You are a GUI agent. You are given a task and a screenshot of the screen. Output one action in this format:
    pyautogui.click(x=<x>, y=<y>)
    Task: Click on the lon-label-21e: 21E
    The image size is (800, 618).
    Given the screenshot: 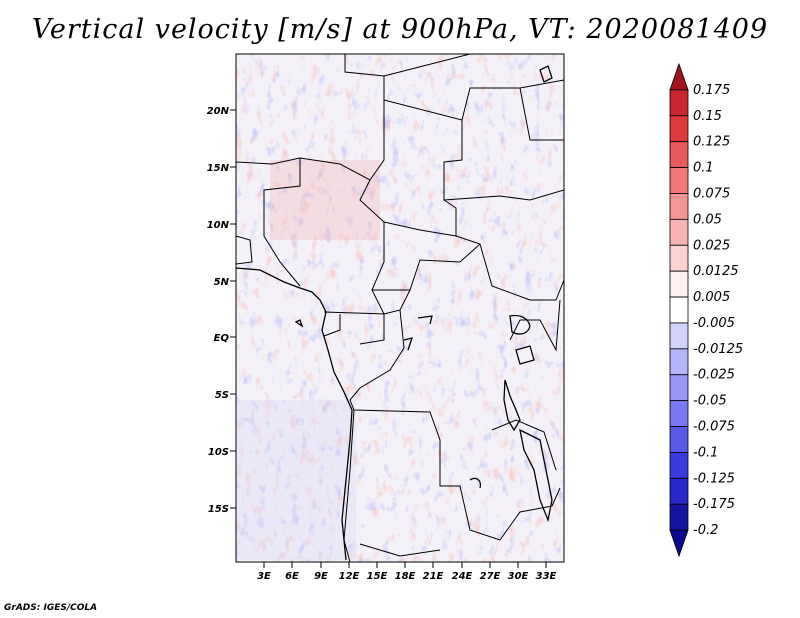 What is the action you would take?
    pyautogui.click(x=433, y=576)
    